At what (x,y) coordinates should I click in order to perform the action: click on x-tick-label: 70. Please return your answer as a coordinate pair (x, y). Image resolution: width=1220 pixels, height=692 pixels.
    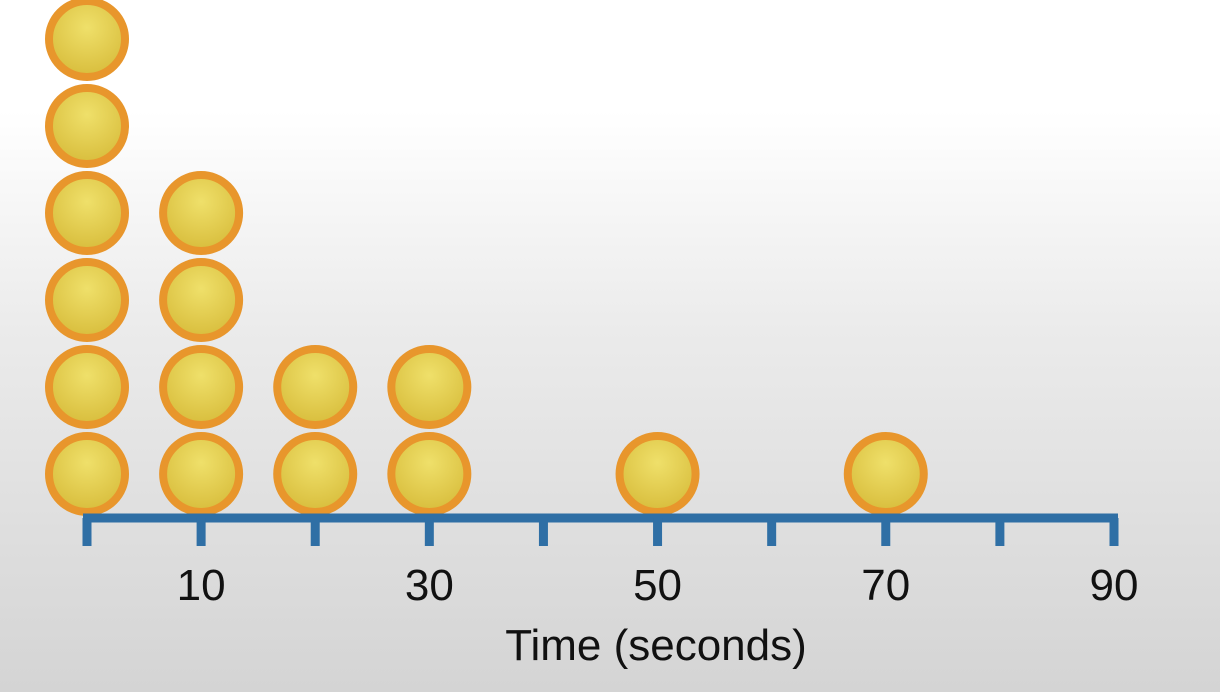
    Looking at the image, I should click on (885, 585).